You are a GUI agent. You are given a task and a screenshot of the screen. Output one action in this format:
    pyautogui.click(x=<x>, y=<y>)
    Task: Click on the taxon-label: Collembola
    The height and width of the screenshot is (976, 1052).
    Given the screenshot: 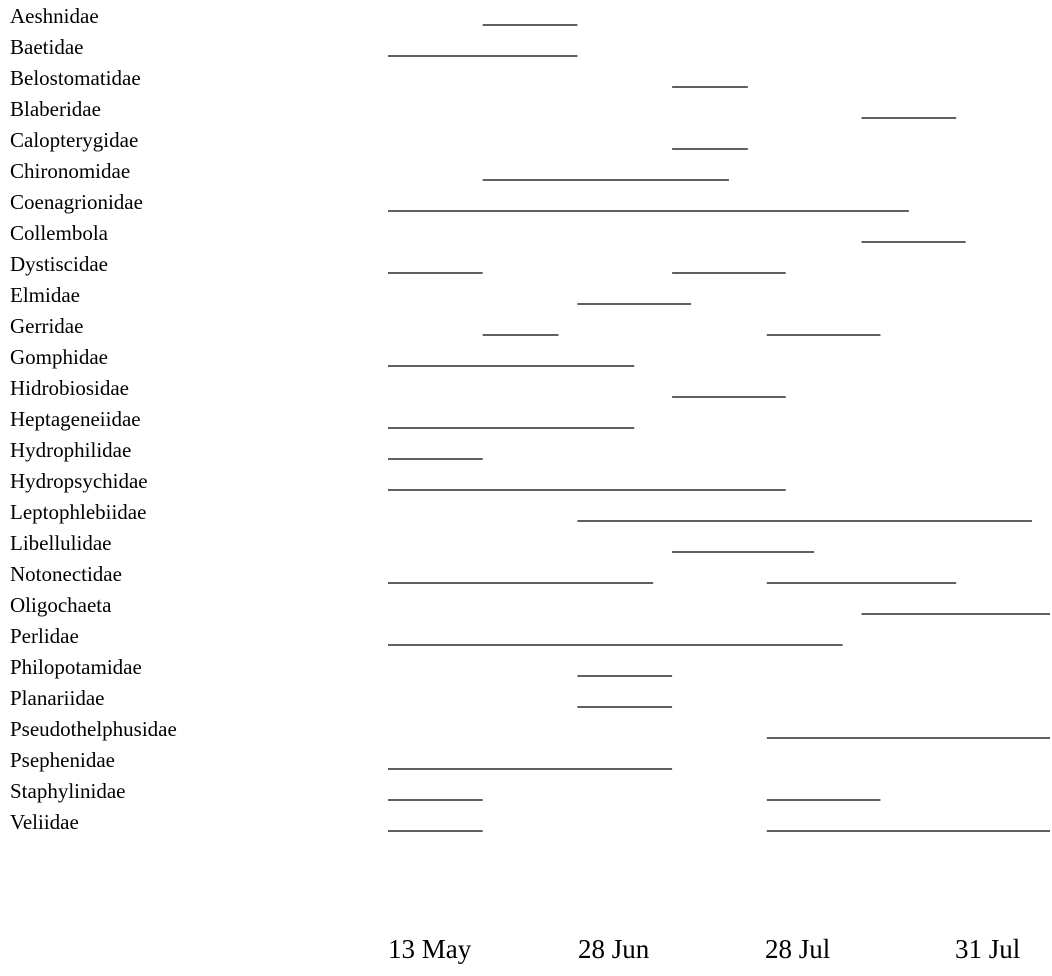 What is the action you would take?
    pyautogui.click(x=59, y=233)
    